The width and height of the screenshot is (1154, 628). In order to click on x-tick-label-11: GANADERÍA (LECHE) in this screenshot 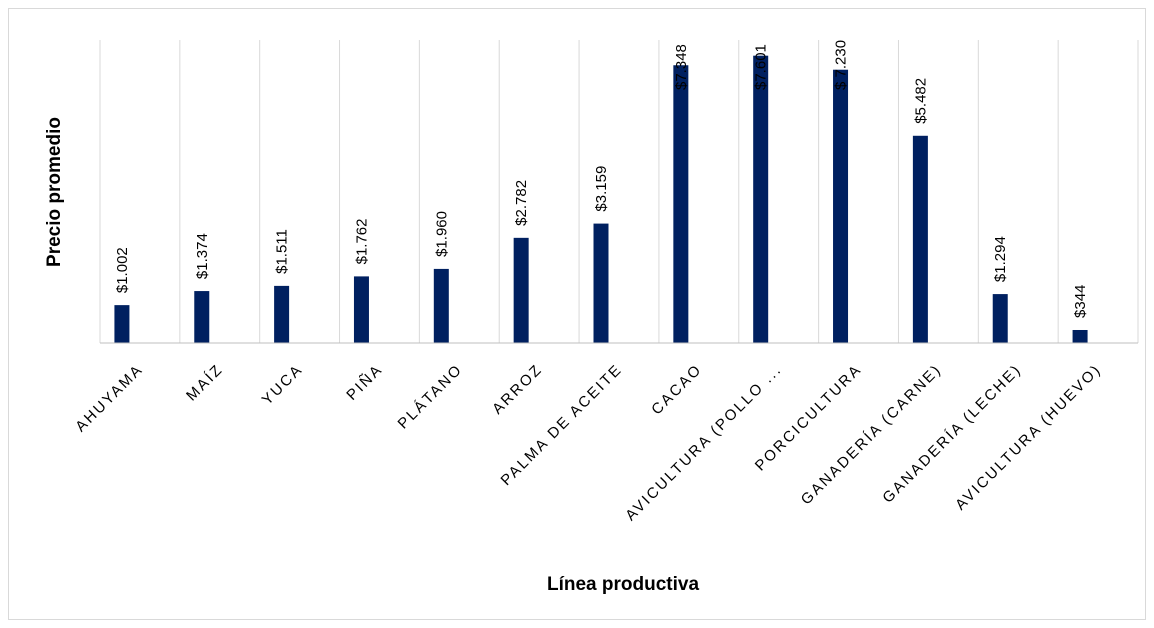, I will do `click(952, 434)`.